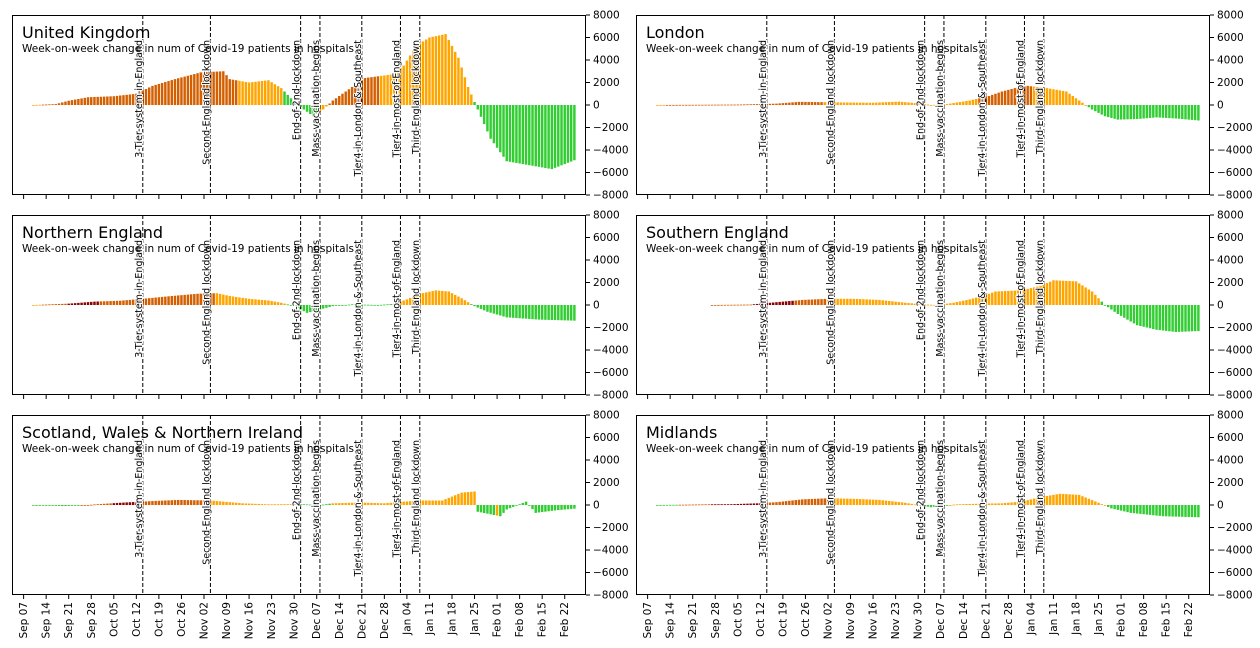  I want to click on x-tick-label: Feb 22, so click(1189, 619).